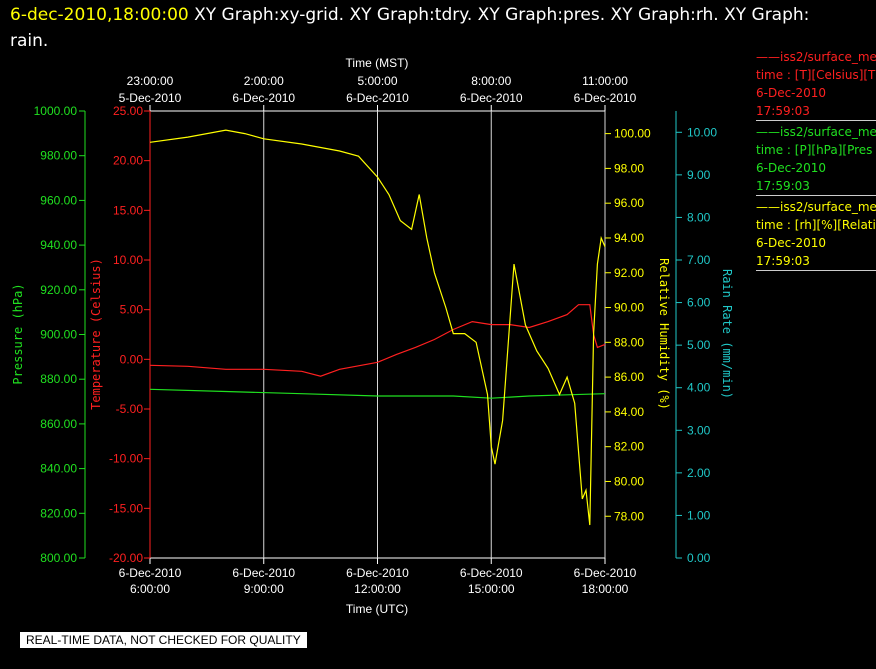  What do you see at coordinates (126, 508) in the screenshot?
I see `temperature-tick-label: -15.00` at bounding box center [126, 508].